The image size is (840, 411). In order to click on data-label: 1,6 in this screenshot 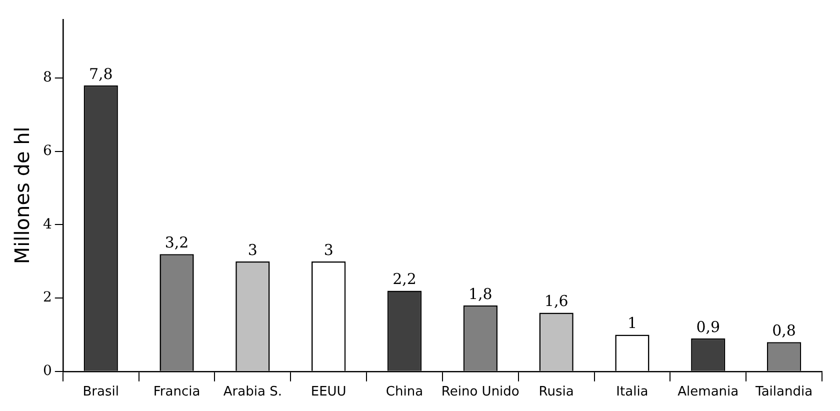, I will do `click(556, 301)`.